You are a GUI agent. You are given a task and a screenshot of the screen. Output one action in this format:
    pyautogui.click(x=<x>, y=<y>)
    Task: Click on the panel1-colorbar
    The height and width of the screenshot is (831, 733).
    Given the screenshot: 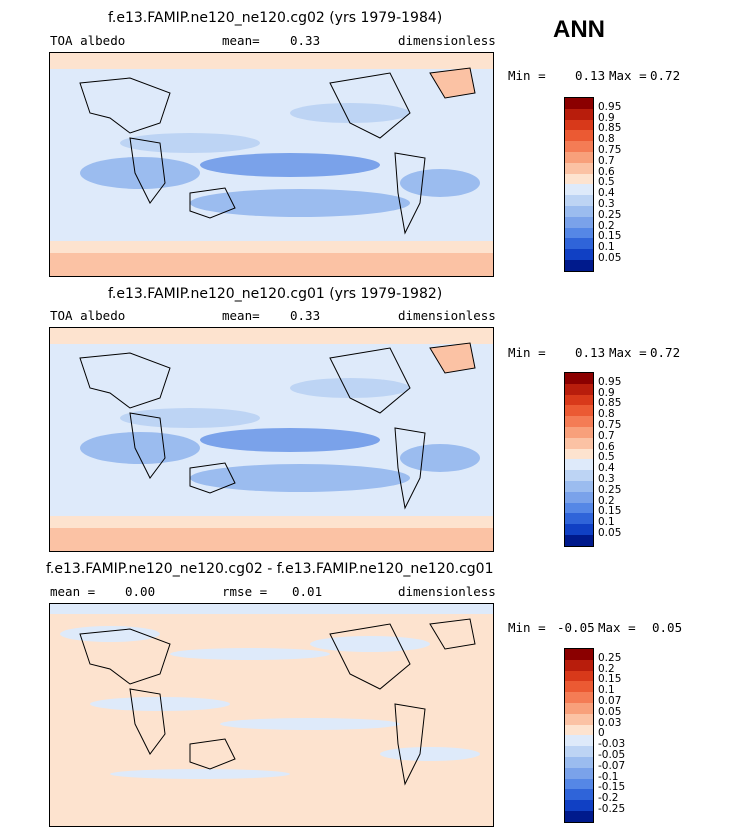 What is the action you would take?
    pyautogui.click(x=579, y=184)
    